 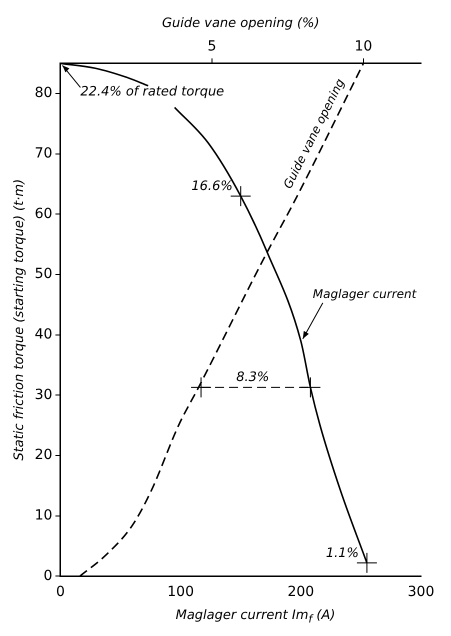 I want to click on y-axis-title: Static friction torque (starting torque) (t·m), so click(x=20, y=319).